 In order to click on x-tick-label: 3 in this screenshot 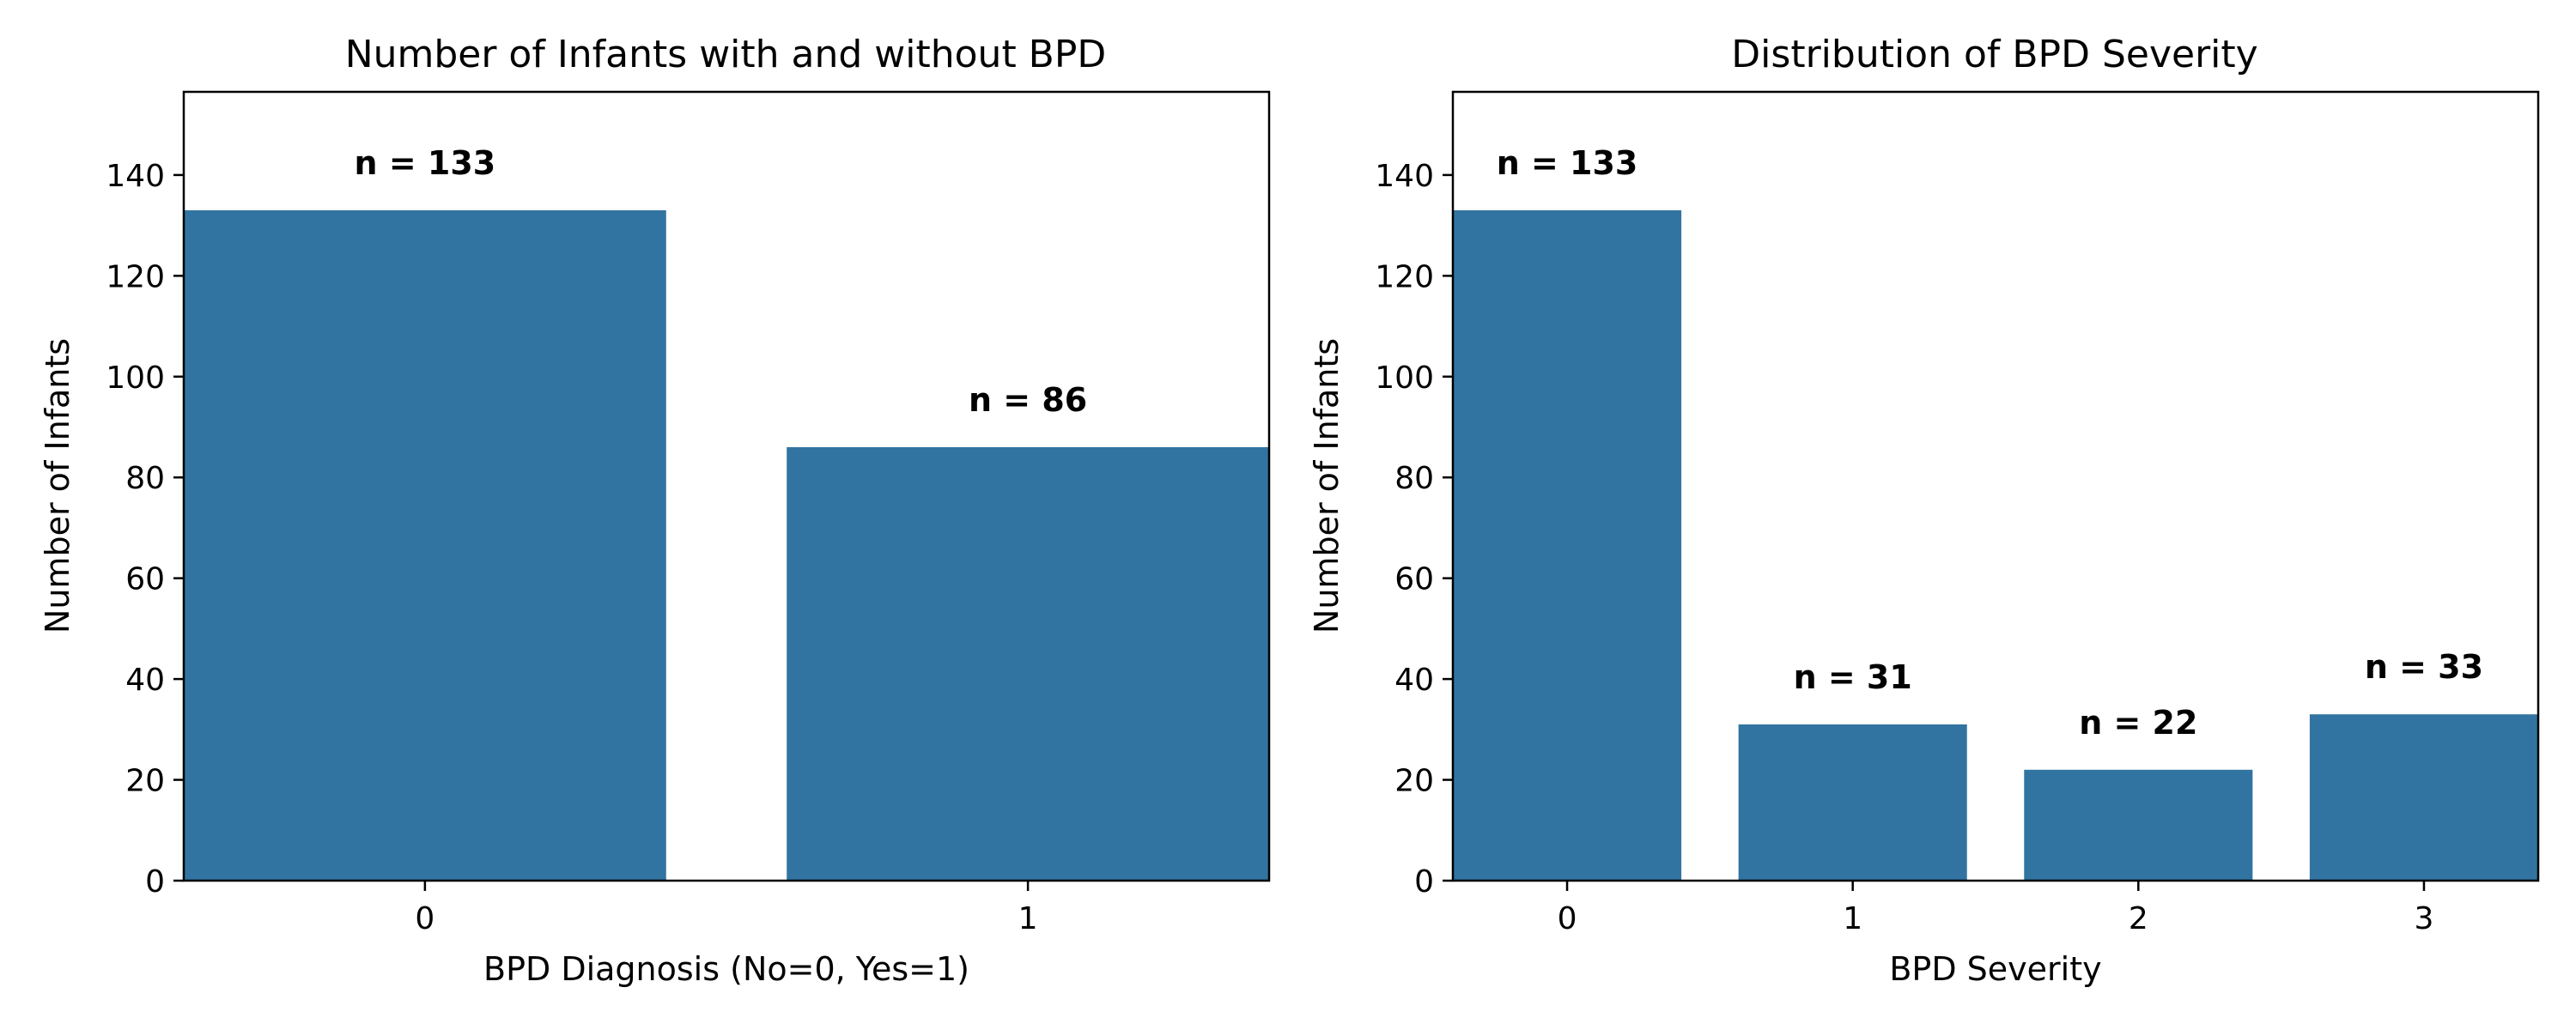, I will do `click(2423, 918)`.